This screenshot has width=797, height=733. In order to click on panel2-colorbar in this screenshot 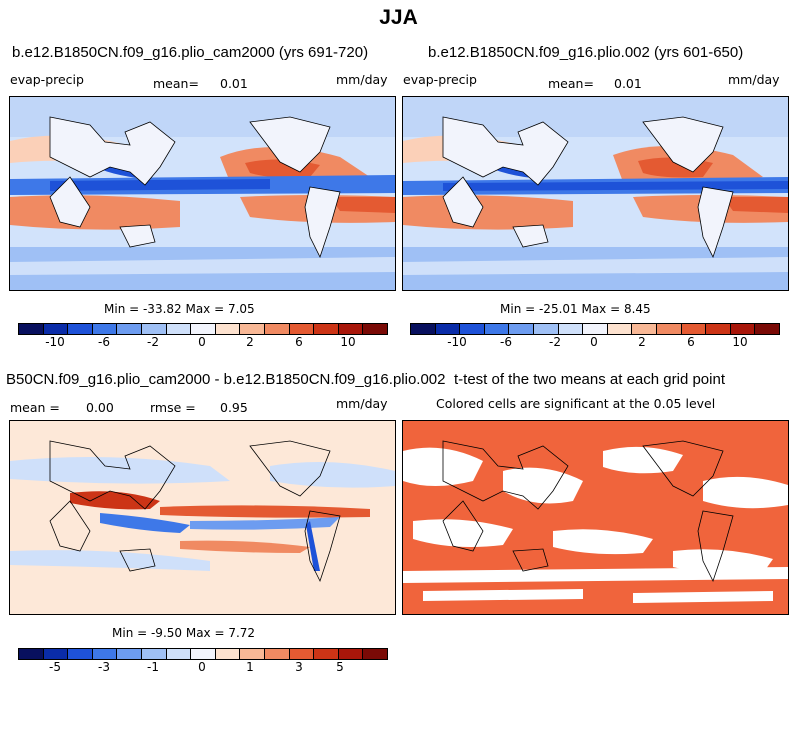, I will do `click(595, 329)`.